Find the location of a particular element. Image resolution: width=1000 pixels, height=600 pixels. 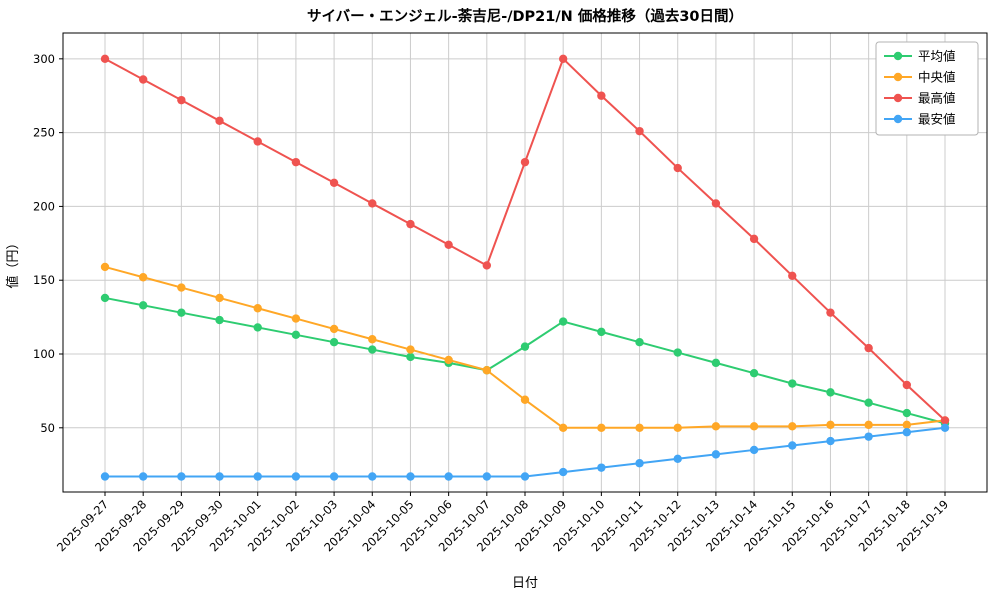

y-tick-label: 50 is located at coordinates (47, 428).